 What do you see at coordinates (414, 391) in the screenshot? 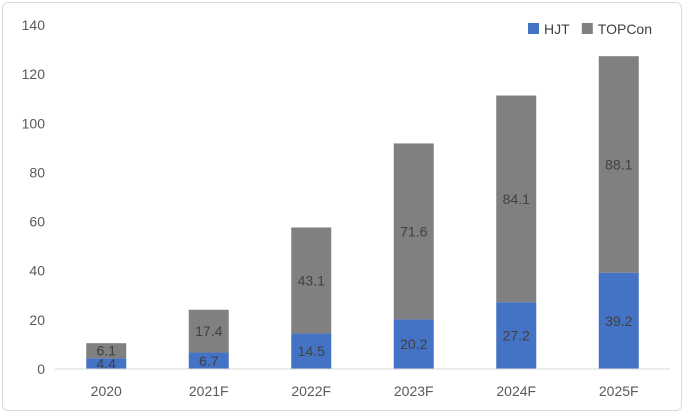
I see `x-tick-label: 2023F` at bounding box center [414, 391].